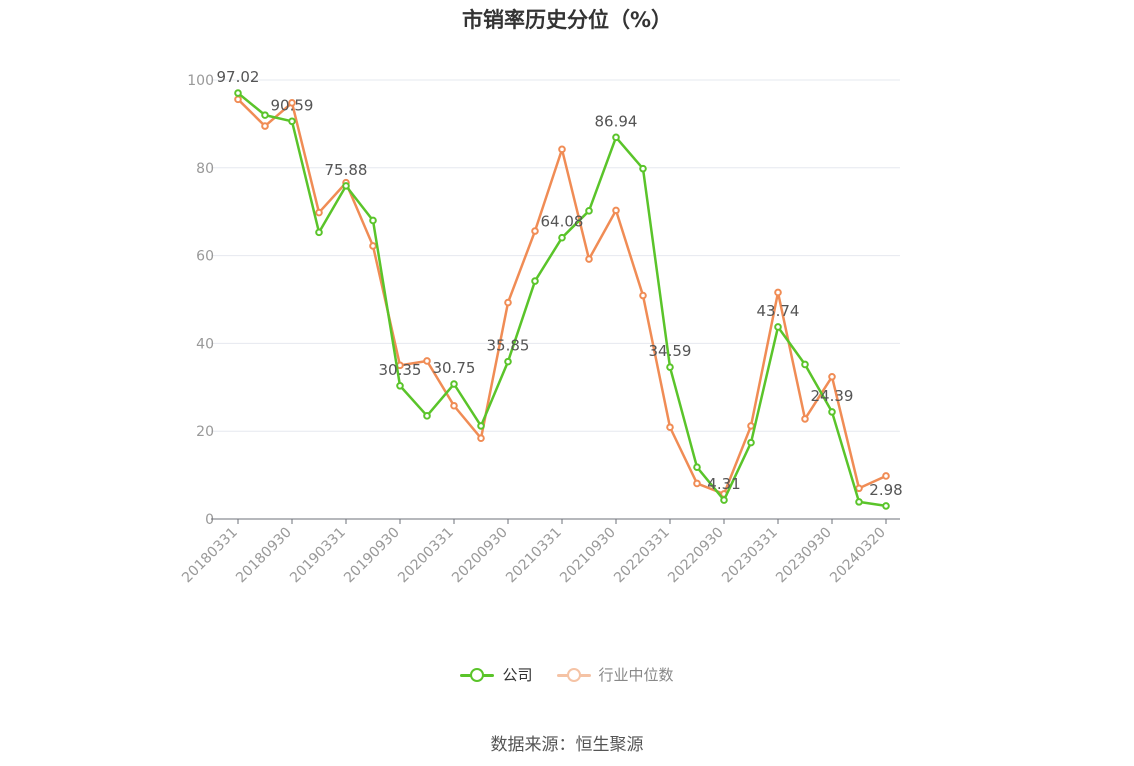 The width and height of the screenshot is (1134, 766). What do you see at coordinates (562, 222) in the screenshot?
I see `data-label: 64.08` at bounding box center [562, 222].